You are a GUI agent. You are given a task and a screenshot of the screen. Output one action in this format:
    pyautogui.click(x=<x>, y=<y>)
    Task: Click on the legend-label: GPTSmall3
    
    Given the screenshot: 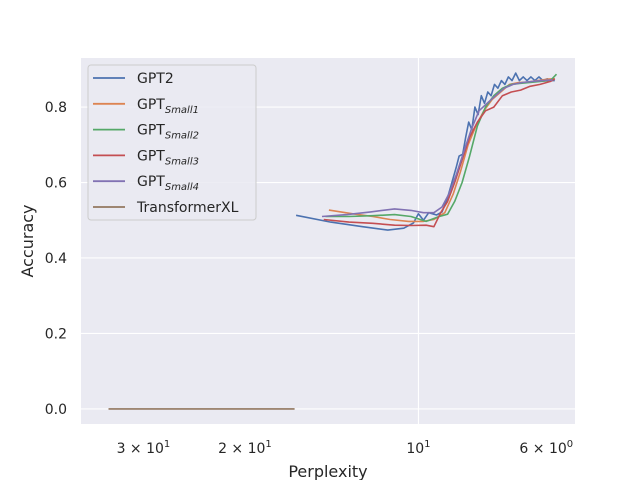 What is the action you would take?
    pyautogui.click(x=168, y=157)
    